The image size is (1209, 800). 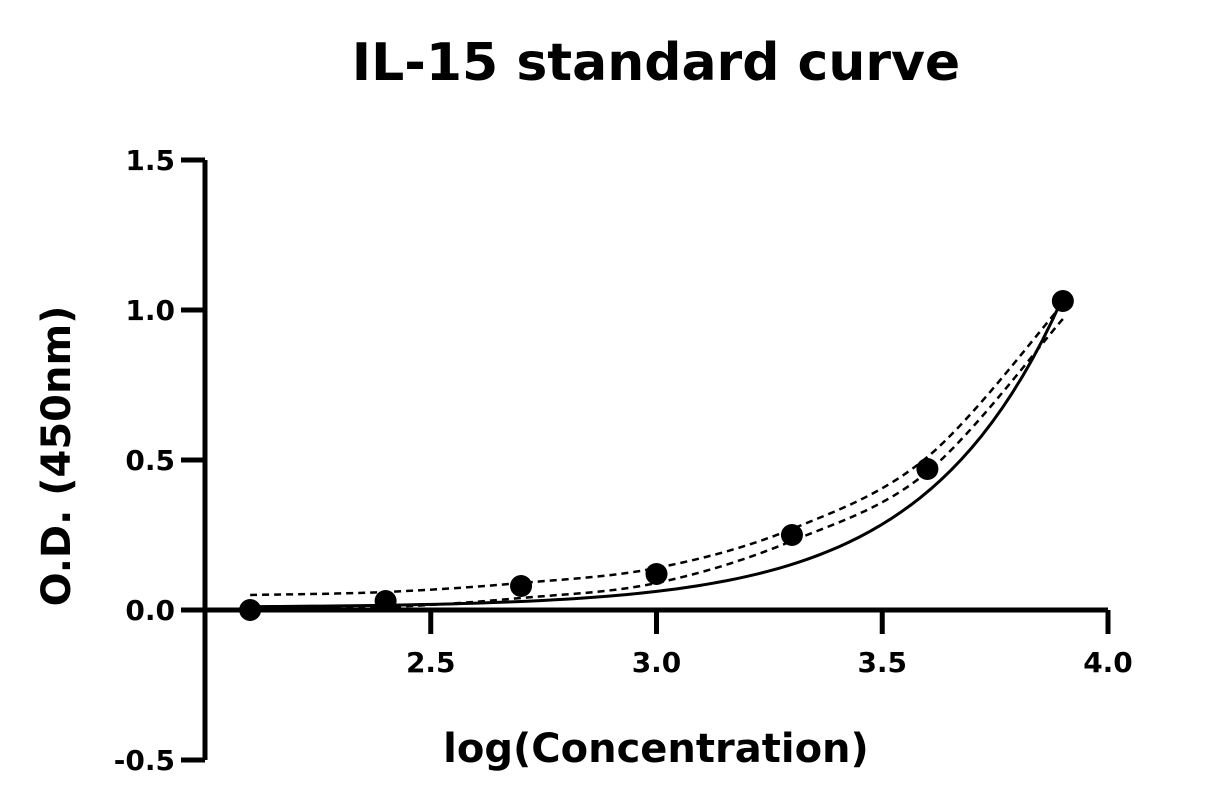 What do you see at coordinates (150, 460) in the screenshot?
I see `y-tick-label: 0.5` at bounding box center [150, 460].